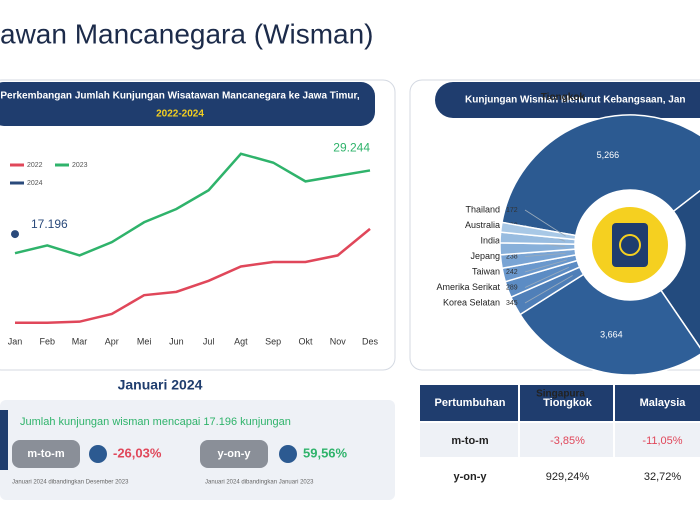 This screenshot has height=505, width=700. I want to click on category-label: India, so click(490, 240).